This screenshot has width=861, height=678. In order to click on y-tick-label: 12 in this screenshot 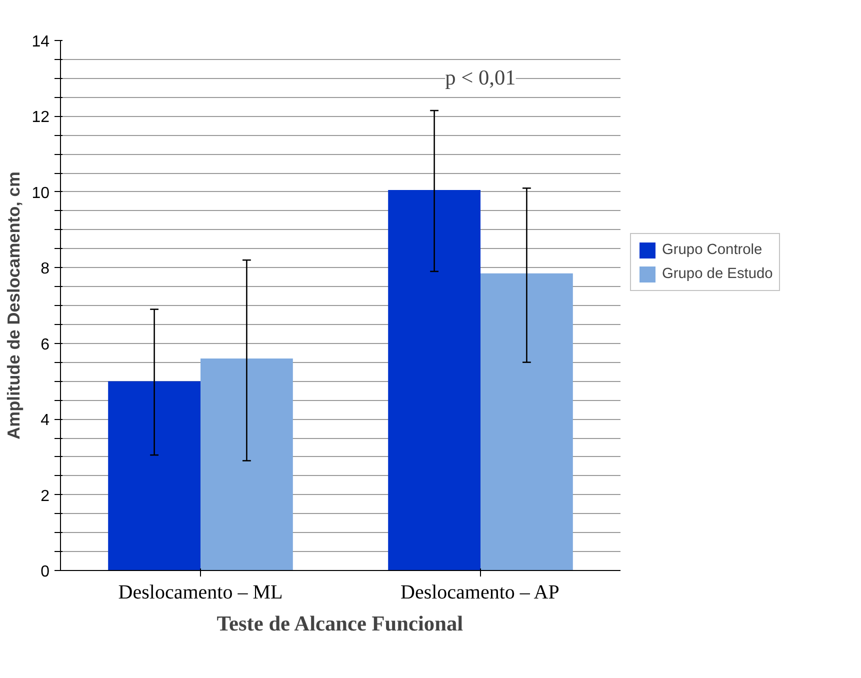, I will do `click(41, 117)`.